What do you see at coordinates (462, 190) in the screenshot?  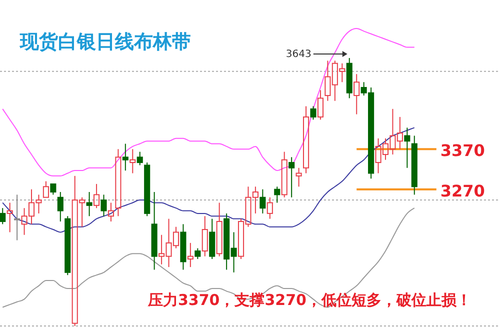 I see `text: 3270` at bounding box center [462, 190].